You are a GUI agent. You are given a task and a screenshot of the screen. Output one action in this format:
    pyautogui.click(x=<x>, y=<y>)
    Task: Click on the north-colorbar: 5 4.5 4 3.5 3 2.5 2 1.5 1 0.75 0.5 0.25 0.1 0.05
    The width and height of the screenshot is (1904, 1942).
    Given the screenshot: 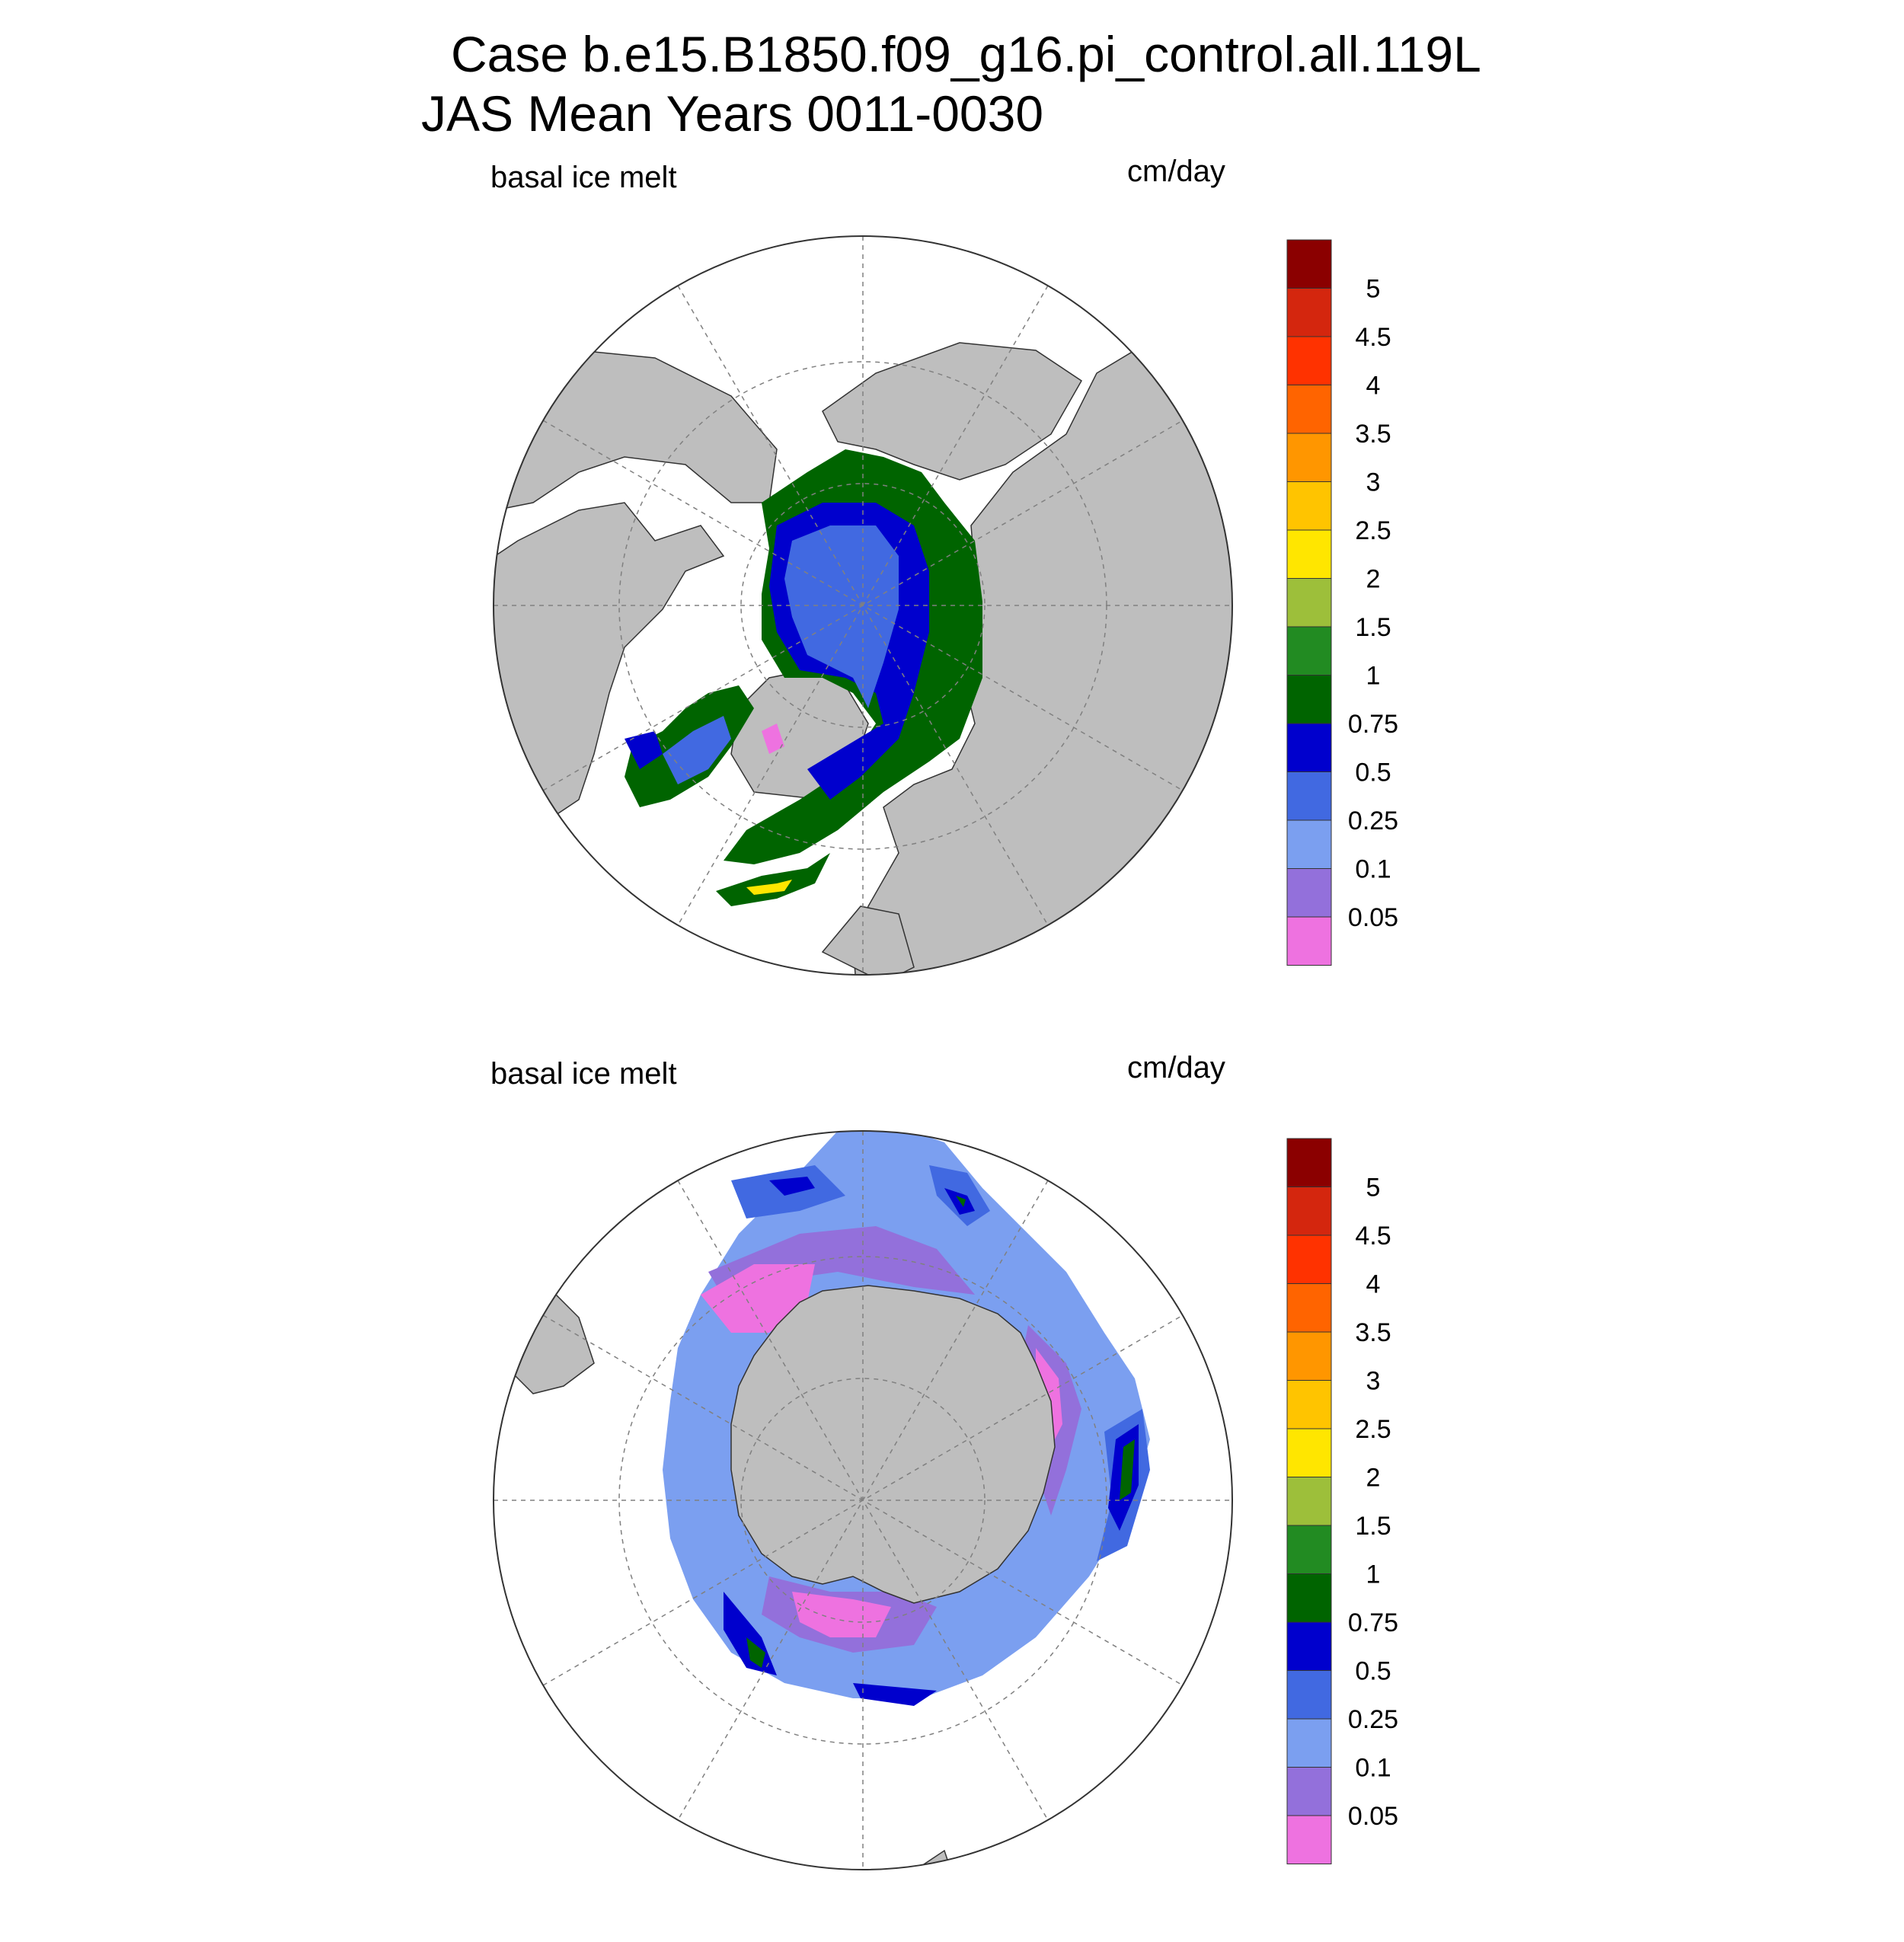 What is the action you would take?
    pyautogui.click(x=1342, y=602)
    